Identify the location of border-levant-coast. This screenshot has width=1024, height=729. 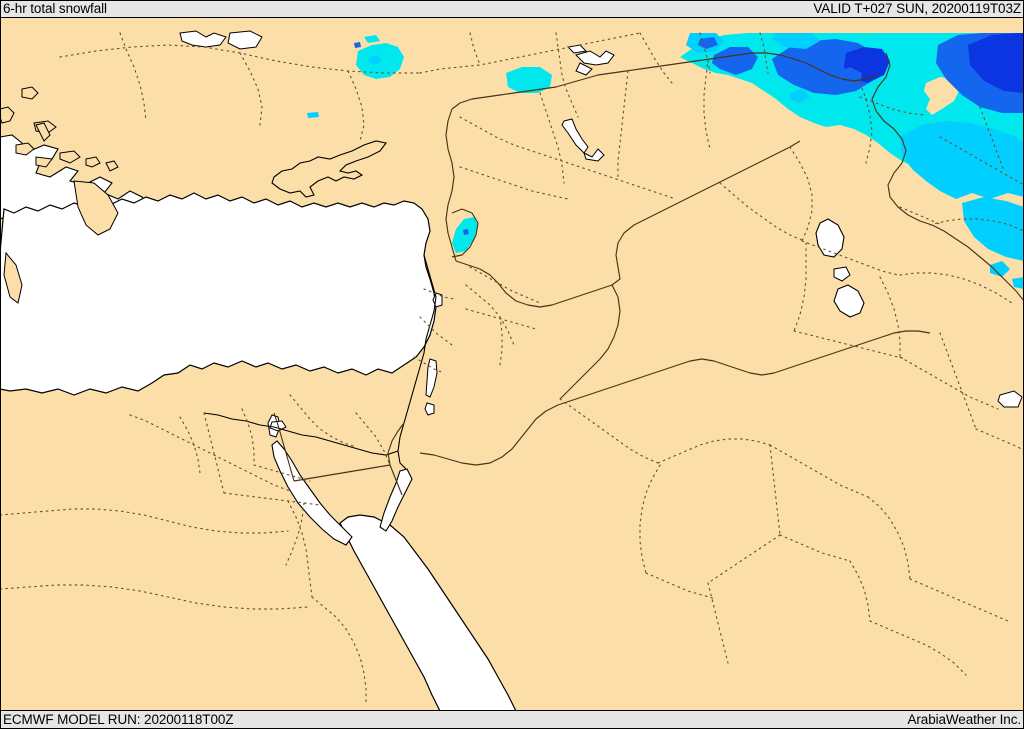
(451, 185).